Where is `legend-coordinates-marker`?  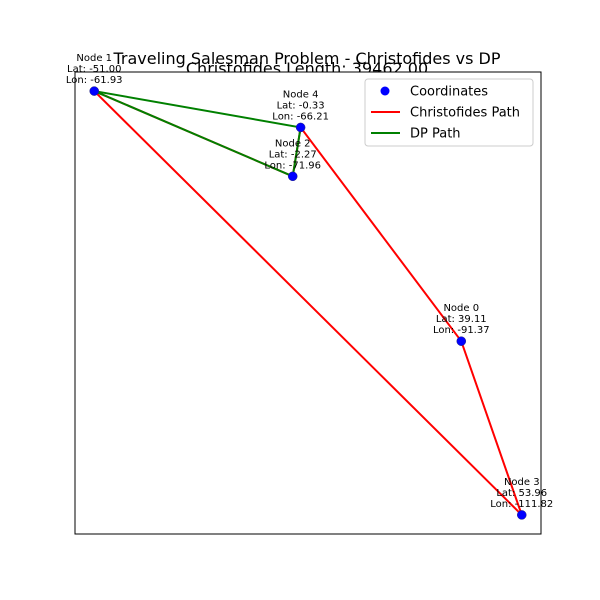 legend-coordinates-marker is located at coordinates (385, 91).